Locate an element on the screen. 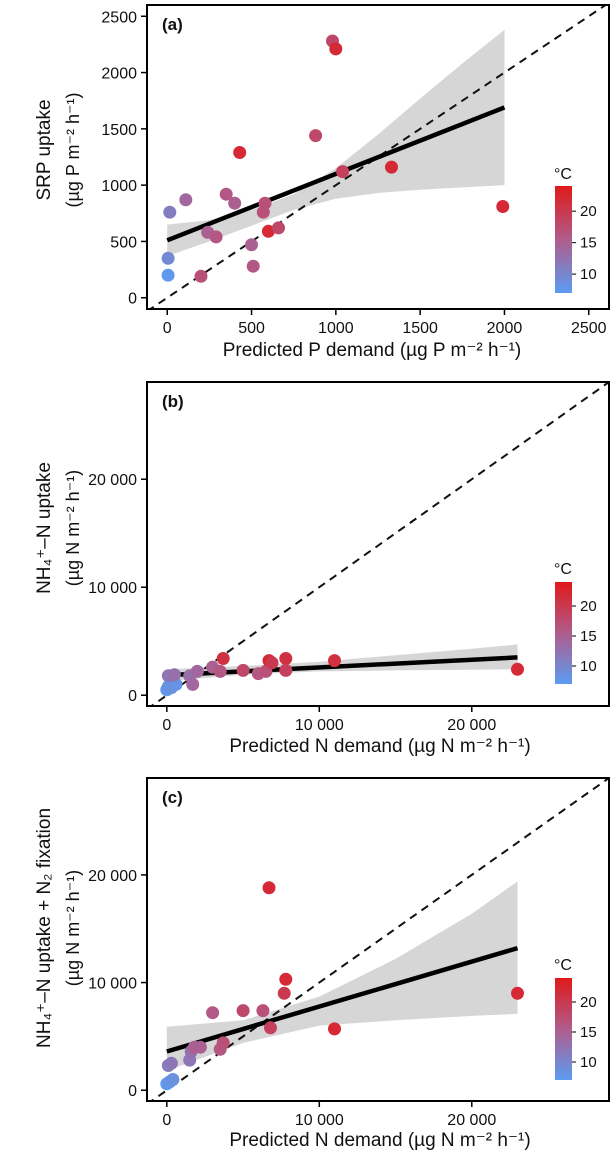 The image size is (612, 1156). panel-a-label: (a) is located at coordinates (172, 24).